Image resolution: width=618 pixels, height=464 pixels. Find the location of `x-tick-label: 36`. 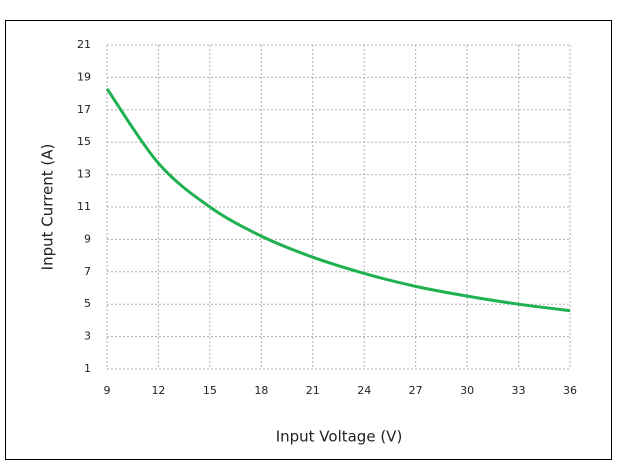

x-tick-label: 36 is located at coordinates (570, 390).